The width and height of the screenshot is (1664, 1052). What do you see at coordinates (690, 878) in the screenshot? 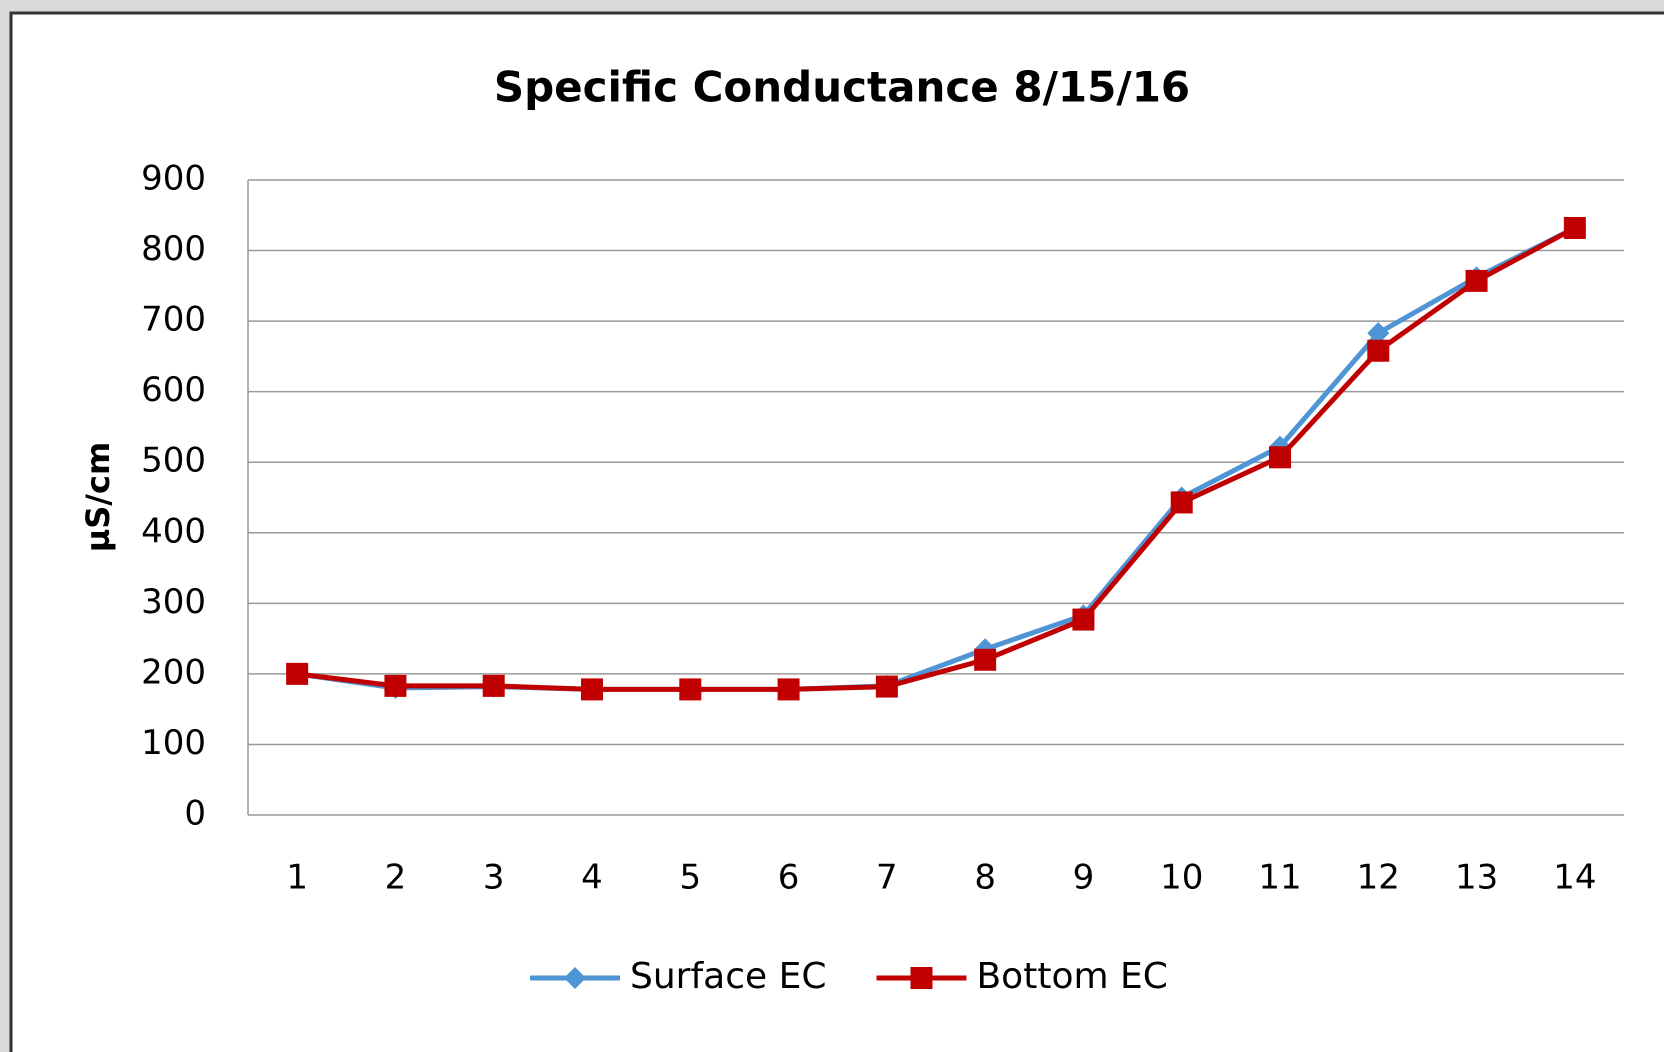
I see `x-tick-label: 5` at bounding box center [690, 878].